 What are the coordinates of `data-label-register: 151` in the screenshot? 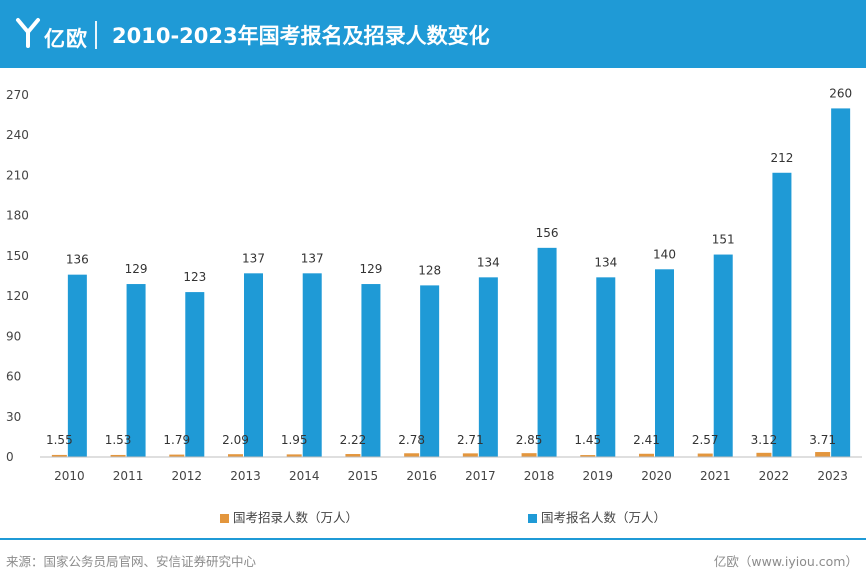 It's located at (723, 240).